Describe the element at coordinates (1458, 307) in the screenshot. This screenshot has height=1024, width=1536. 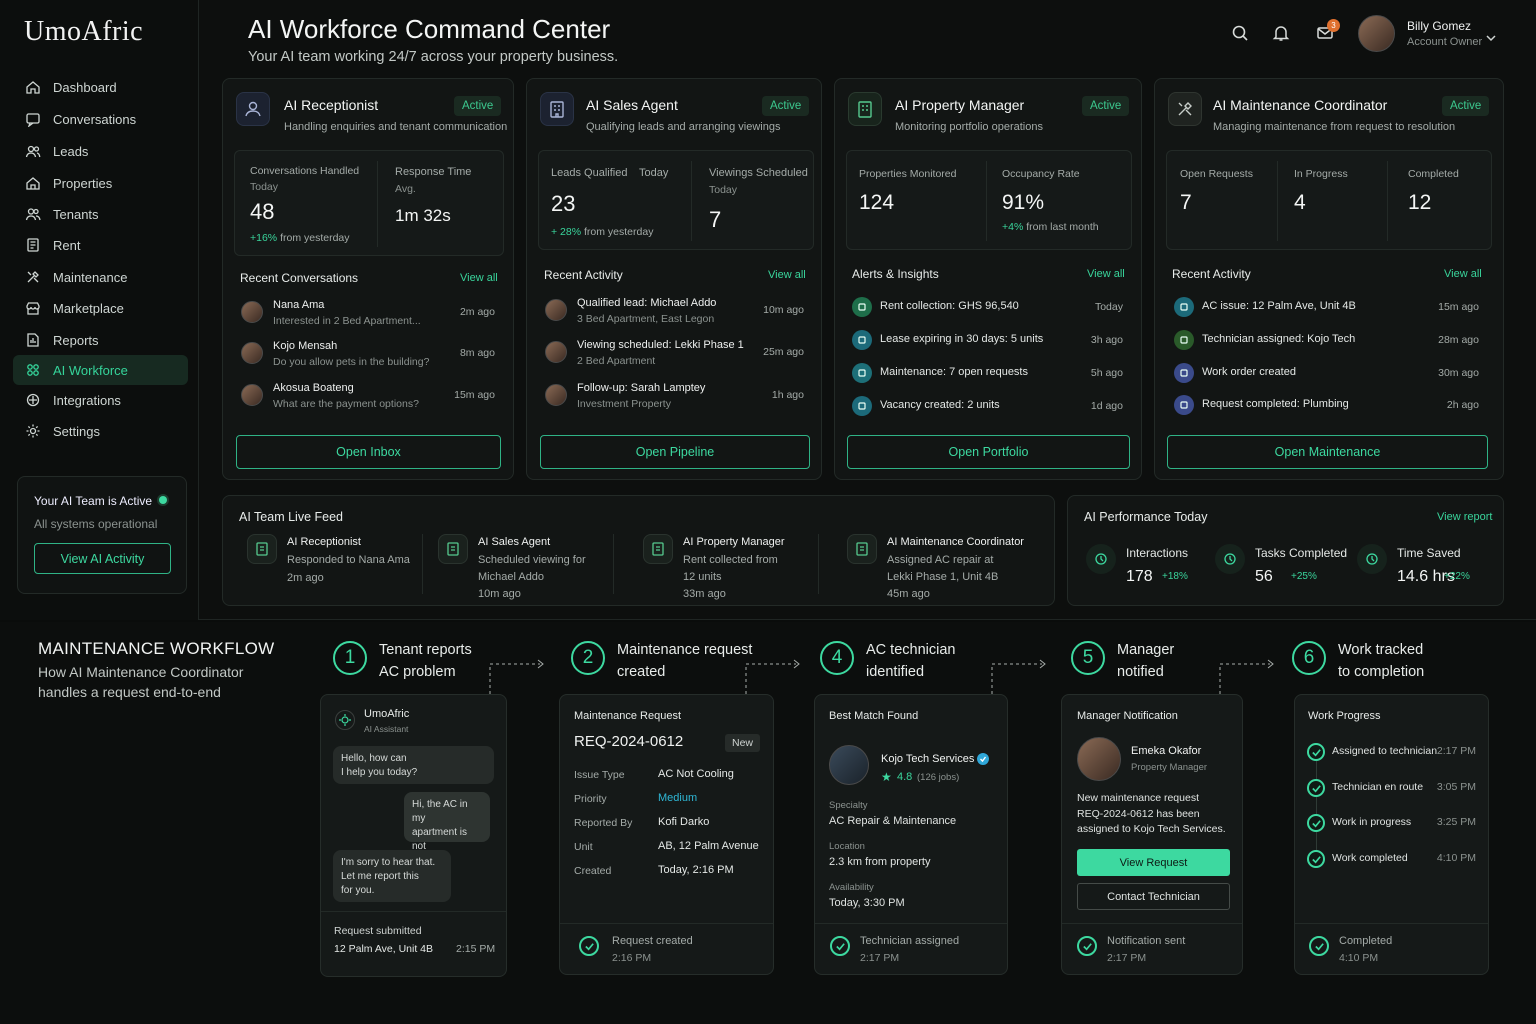
I see `alert-time: 15m ago` at that location.